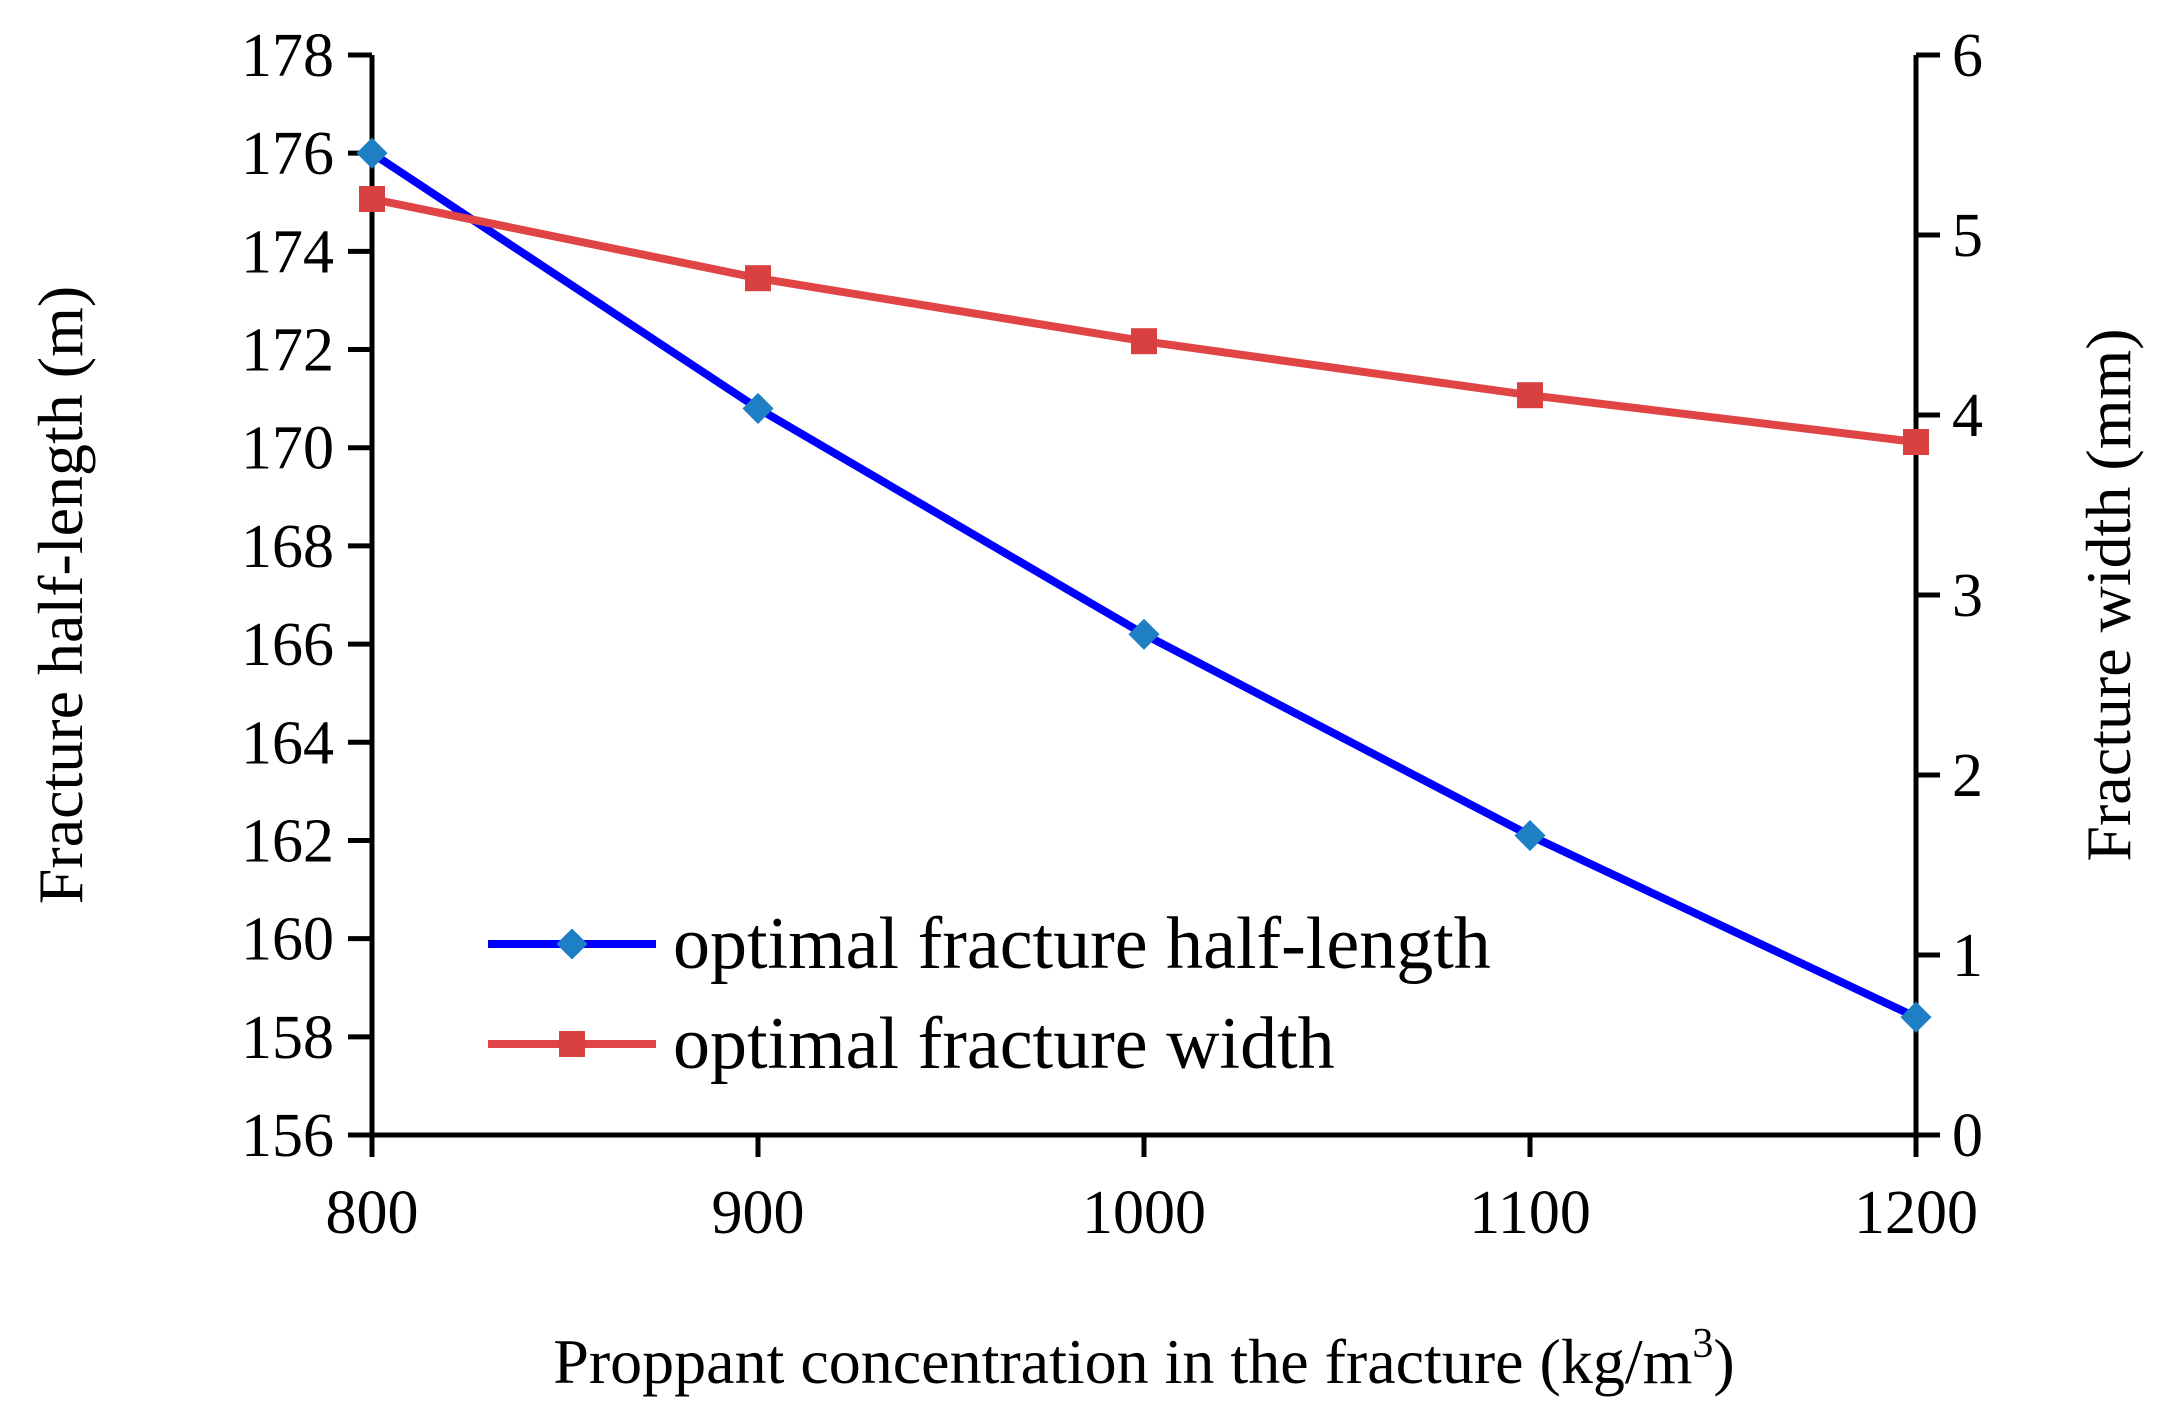 This screenshot has width=2168, height=1419. Describe the element at coordinates (287, 56) in the screenshot. I see `y-tick-label: 178` at that location.